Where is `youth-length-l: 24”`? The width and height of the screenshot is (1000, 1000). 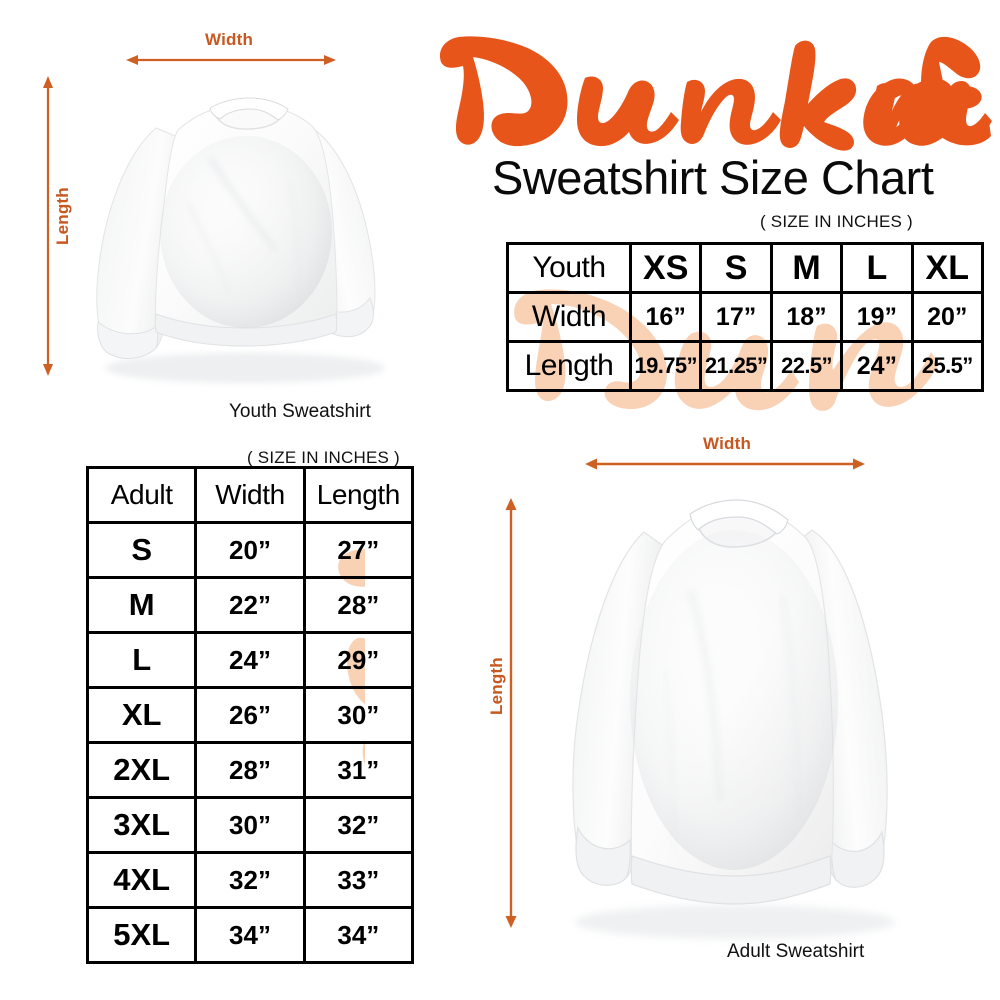 youth-length-l: 24” is located at coordinates (877, 366).